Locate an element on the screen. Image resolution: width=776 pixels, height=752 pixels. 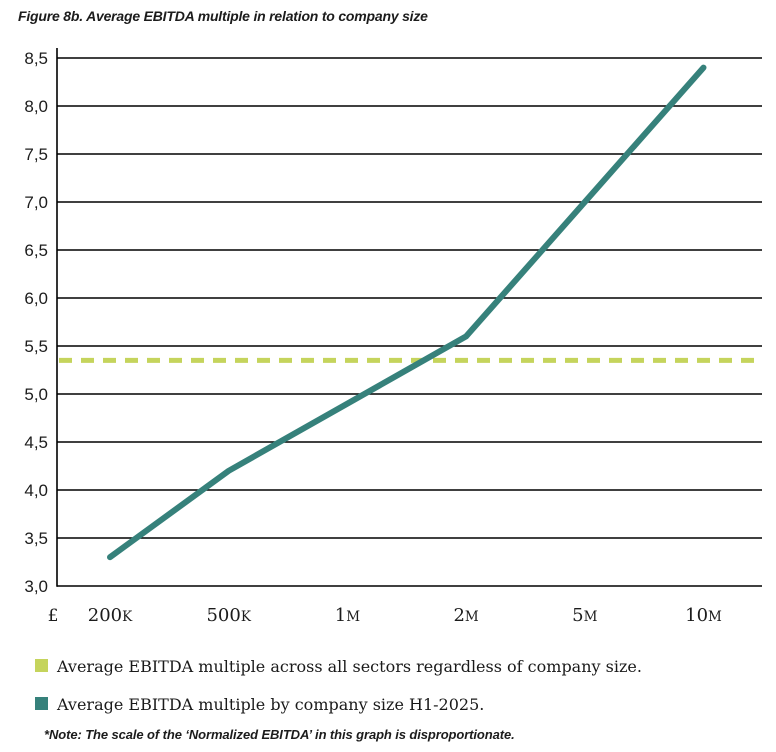
y-tick-label: 7,5 is located at coordinates (36, 154).